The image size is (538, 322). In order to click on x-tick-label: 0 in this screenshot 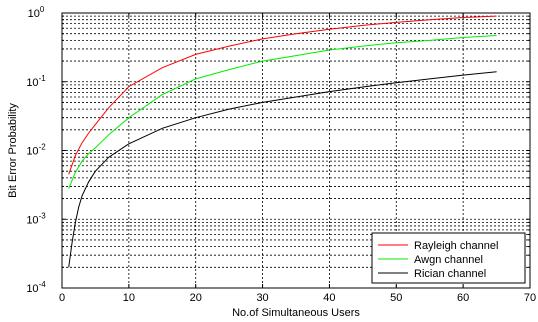, I will do `click(62, 298)`.